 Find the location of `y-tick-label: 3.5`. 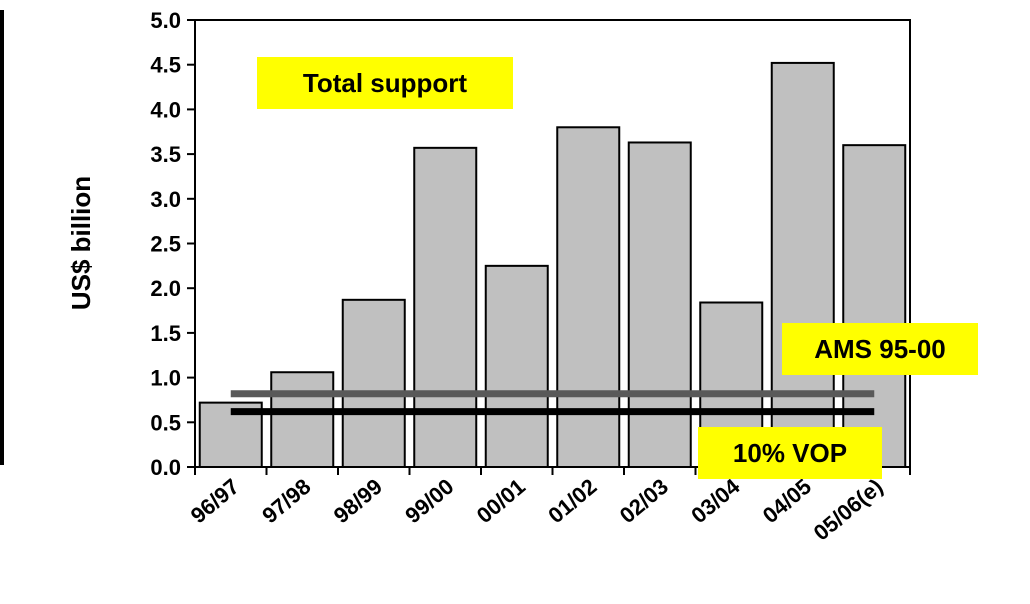

y-tick-label: 3.5 is located at coordinates (165, 154).